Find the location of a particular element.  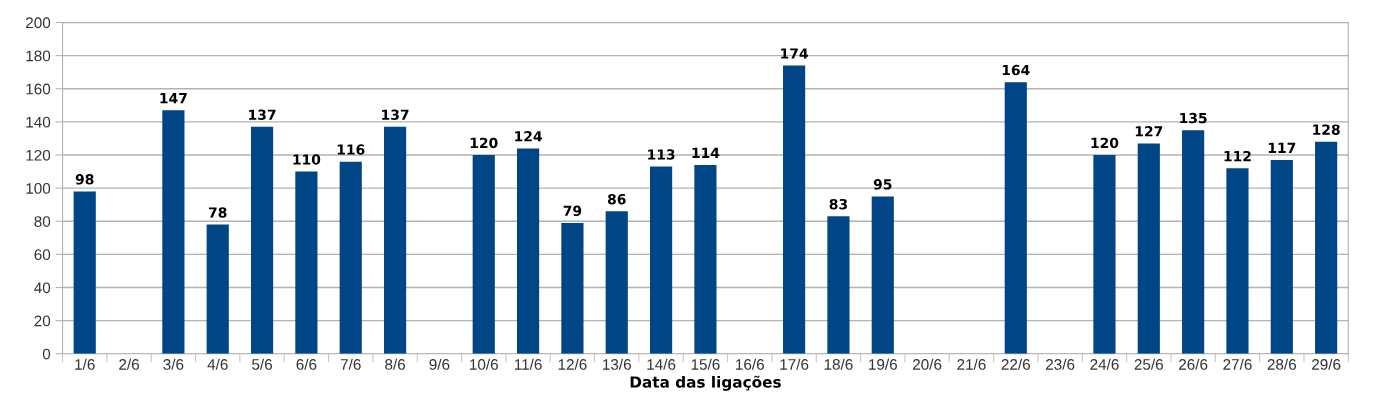

data-label: 164 is located at coordinates (1016, 70).